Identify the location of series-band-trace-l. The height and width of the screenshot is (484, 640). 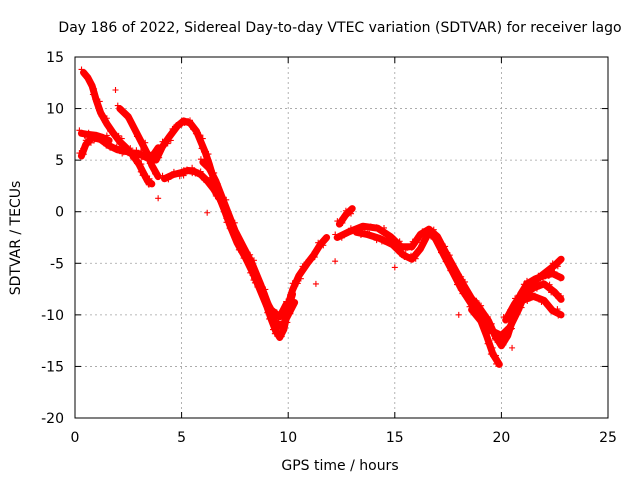
(516, 309).